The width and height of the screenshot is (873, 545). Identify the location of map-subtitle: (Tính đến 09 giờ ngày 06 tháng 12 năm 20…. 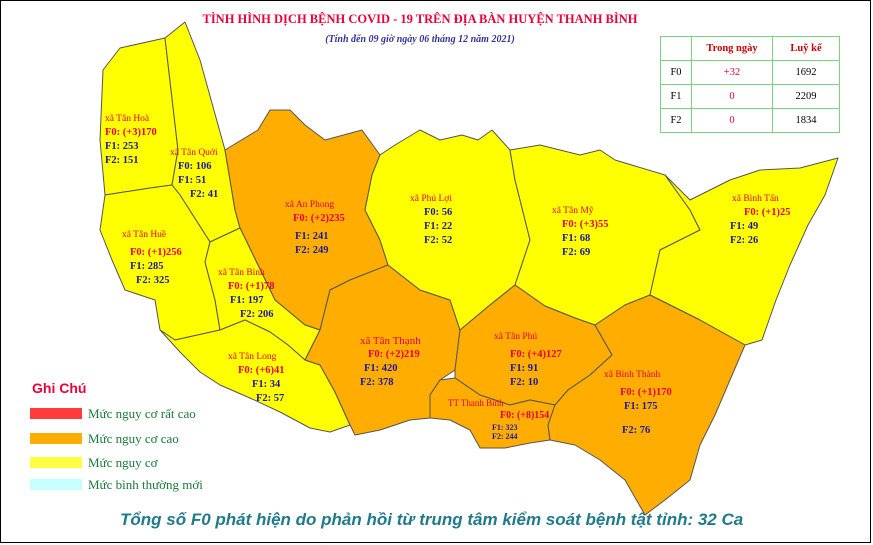
(420, 39).